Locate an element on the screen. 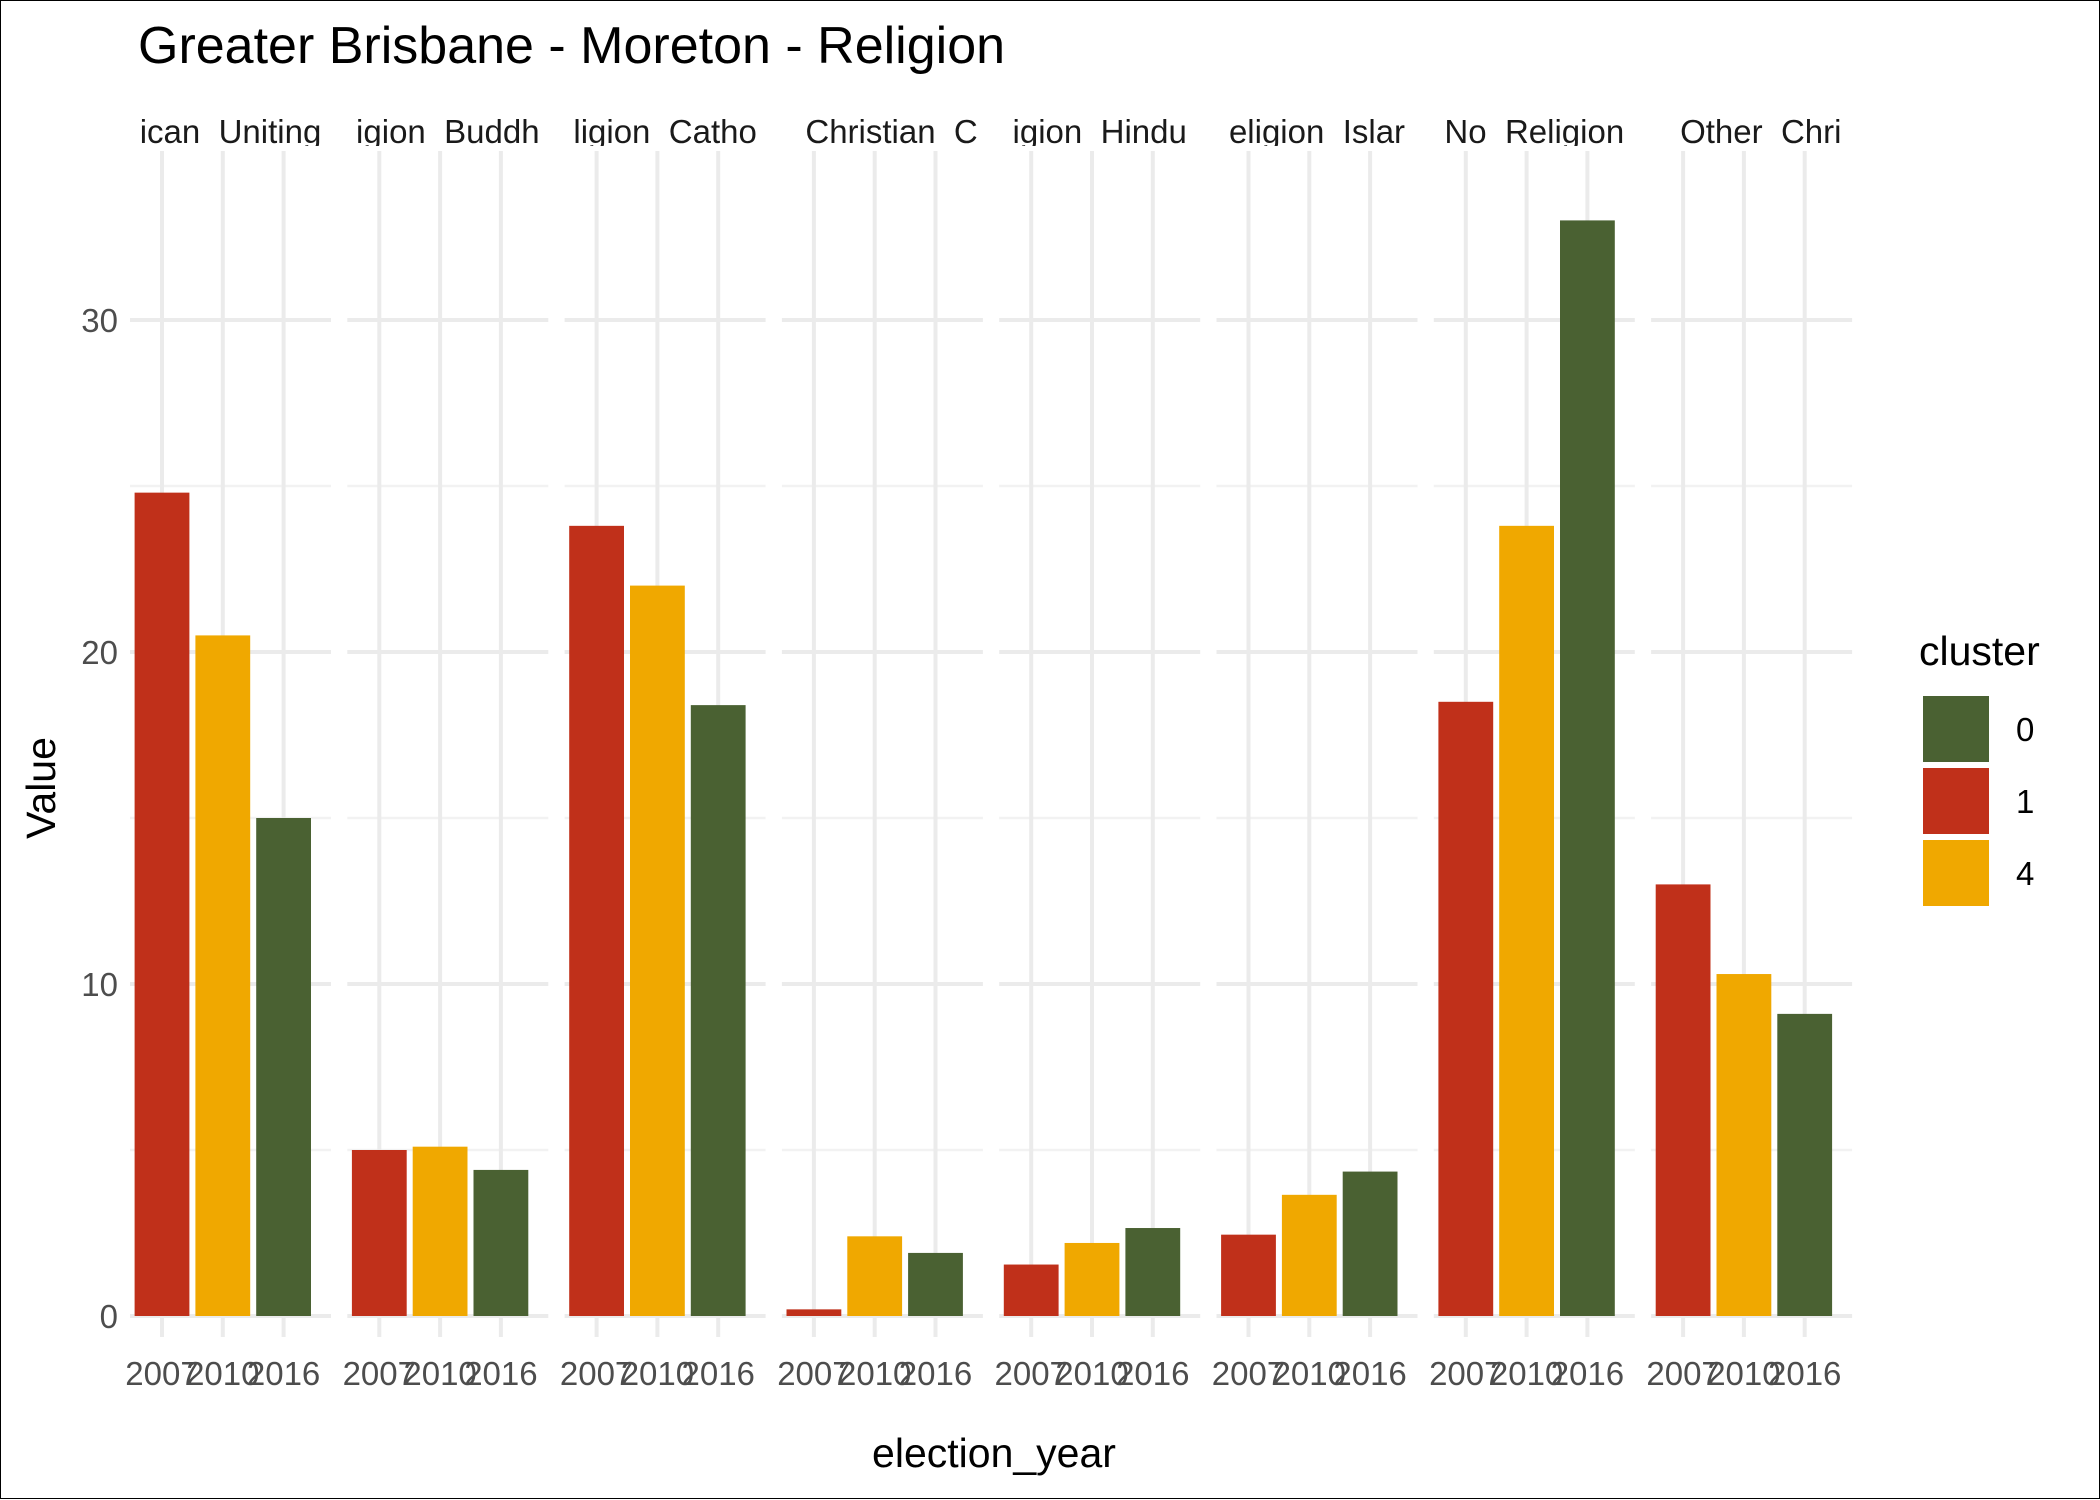 The height and width of the screenshot is (1500, 2100). legend-label: 1 is located at coordinates (2025, 801).